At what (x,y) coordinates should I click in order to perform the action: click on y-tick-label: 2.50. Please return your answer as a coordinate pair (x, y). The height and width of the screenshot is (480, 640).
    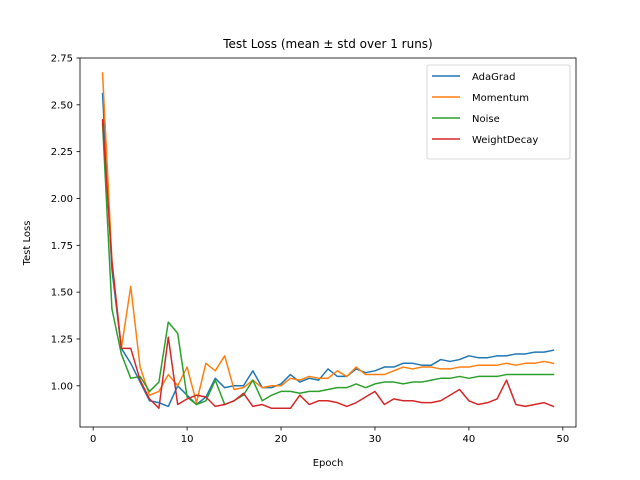
    Looking at the image, I should click on (62, 105).